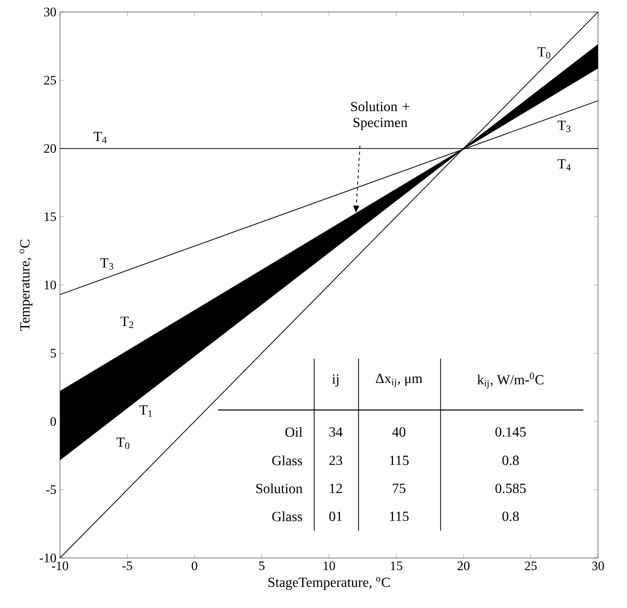  I want to click on x-tick-label: -5, so click(127, 566).